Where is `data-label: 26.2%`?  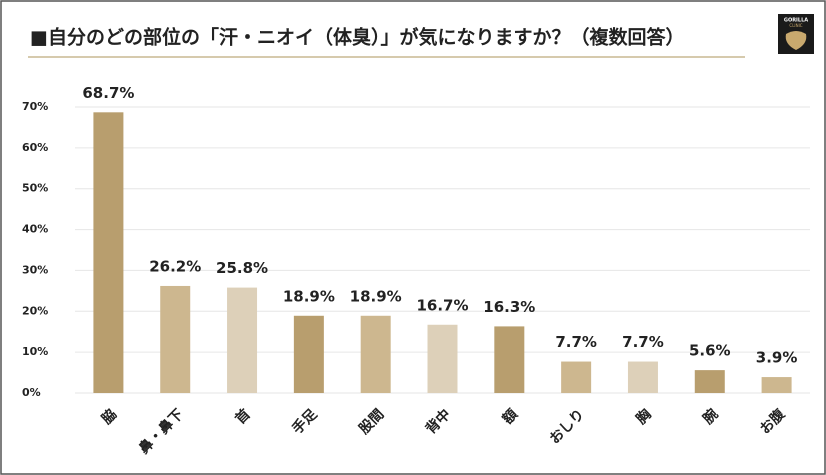 data-label: 26.2% is located at coordinates (175, 266).